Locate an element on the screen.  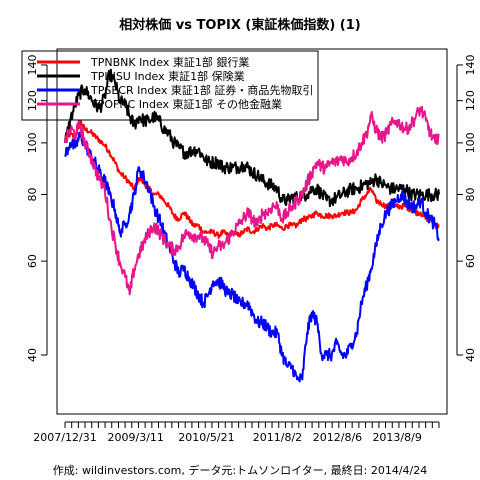
chart-title: 相対株価 vs TOPIX (東証株価指数) (1) is located at coordinates (239, 25).